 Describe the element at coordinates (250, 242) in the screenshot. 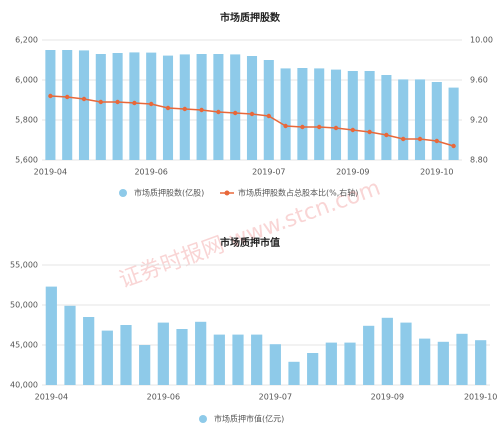

I see `chart-title: 市场质押市值` at that location.